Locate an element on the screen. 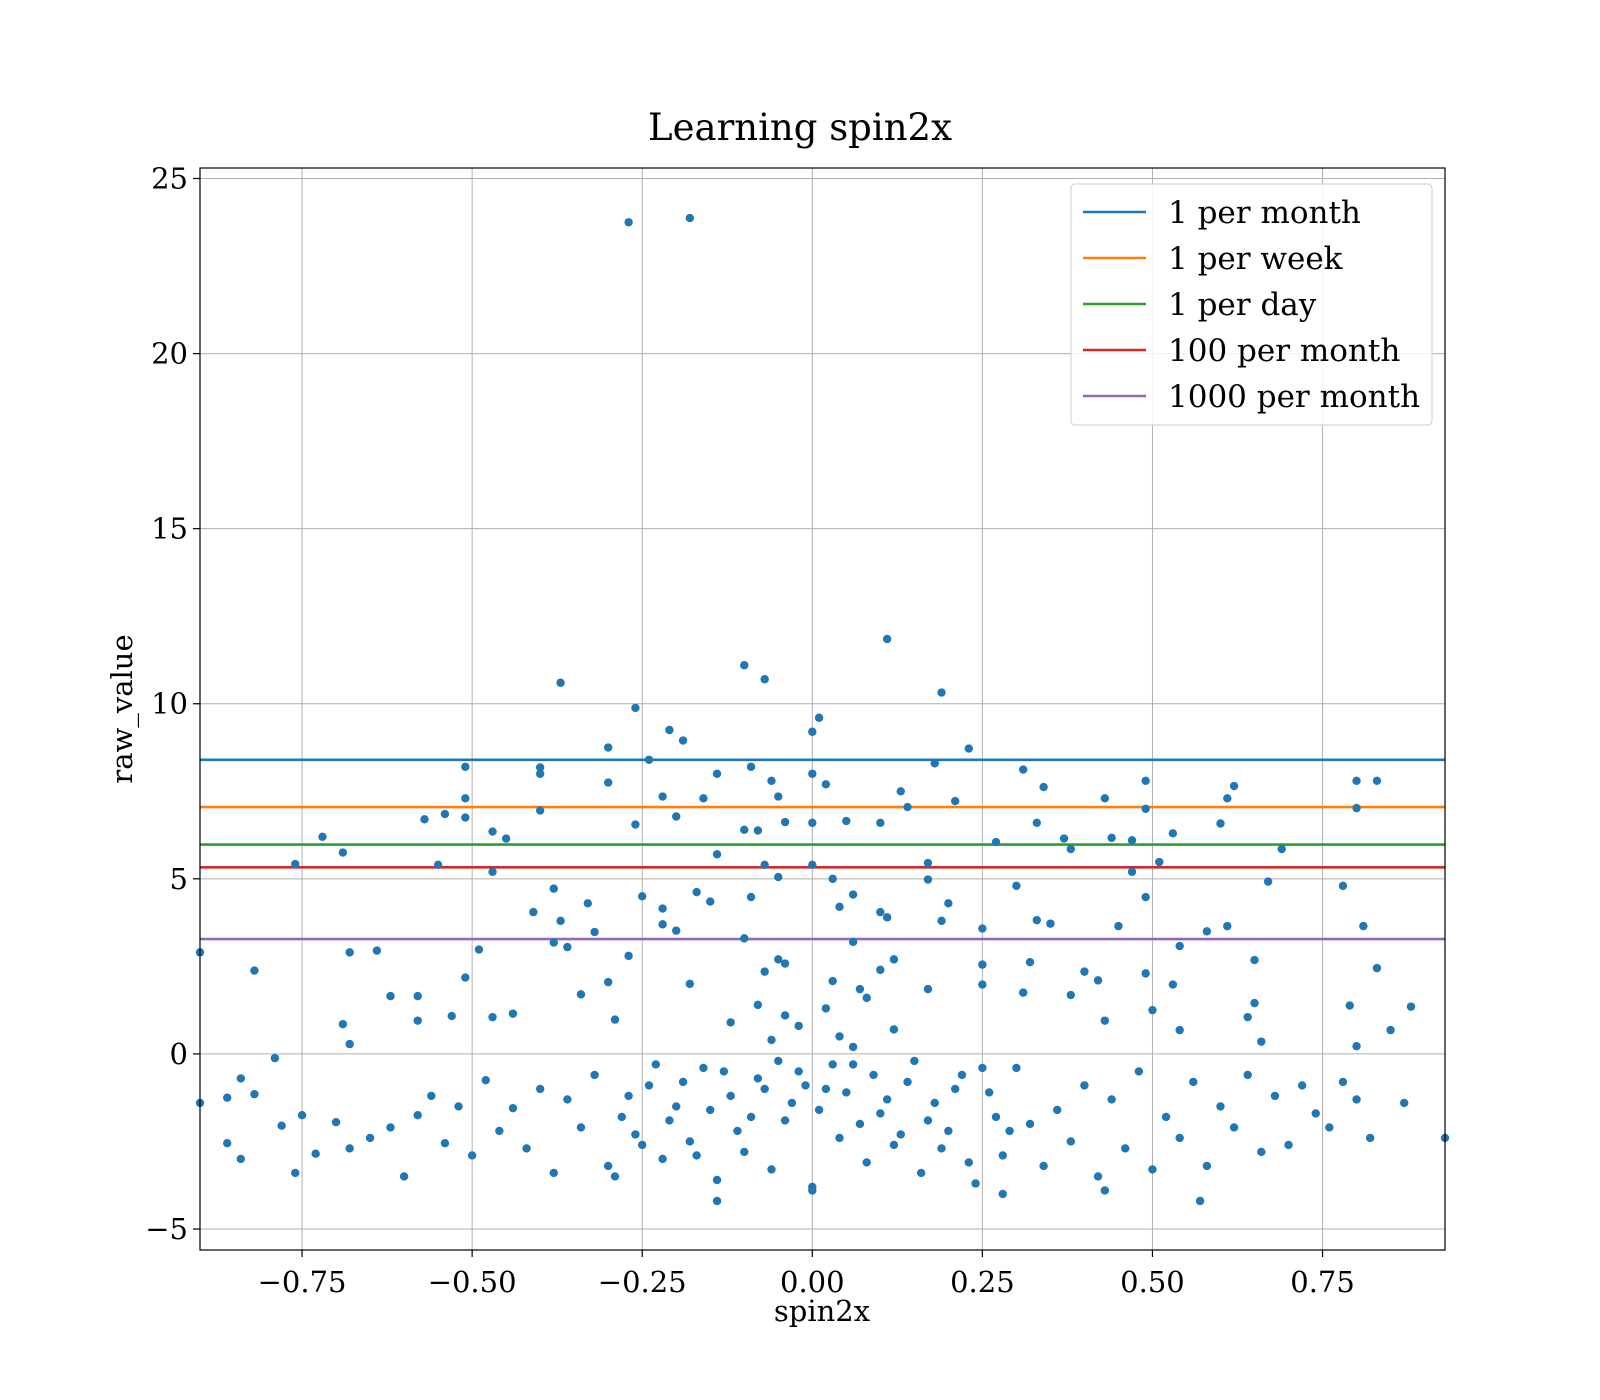 This screenshot has height=1400, width=1600. y-tick-label: 10 is located at coordinates (169, 704).